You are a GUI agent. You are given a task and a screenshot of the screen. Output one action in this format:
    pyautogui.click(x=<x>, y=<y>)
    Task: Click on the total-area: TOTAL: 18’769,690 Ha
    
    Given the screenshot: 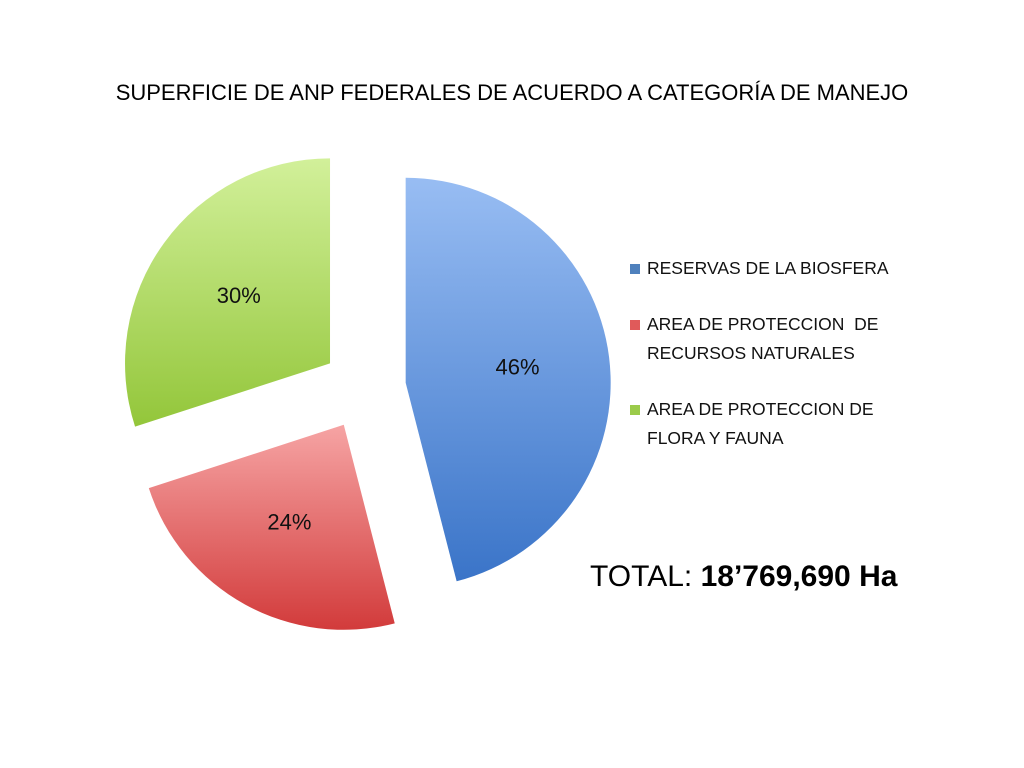 What is the action you would take?
    pyautogui.click(x=743, y=577)
    